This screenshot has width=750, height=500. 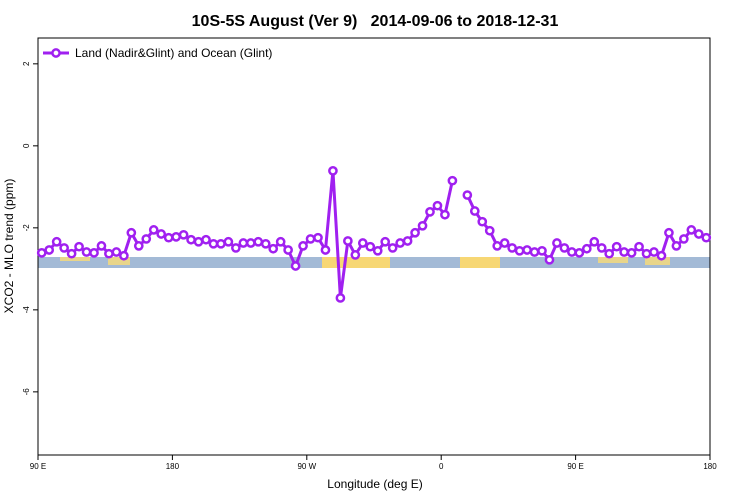 I want to click on y-tick-label: -2, so click(x=26, y=228).